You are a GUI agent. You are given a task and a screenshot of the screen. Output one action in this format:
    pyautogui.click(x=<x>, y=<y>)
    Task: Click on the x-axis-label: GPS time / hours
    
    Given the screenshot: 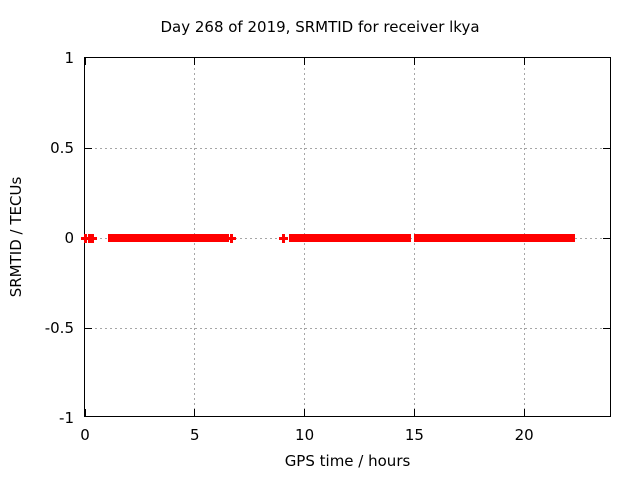 What is the action you would take?
    pyautogui.click(x=347, y=461)
    